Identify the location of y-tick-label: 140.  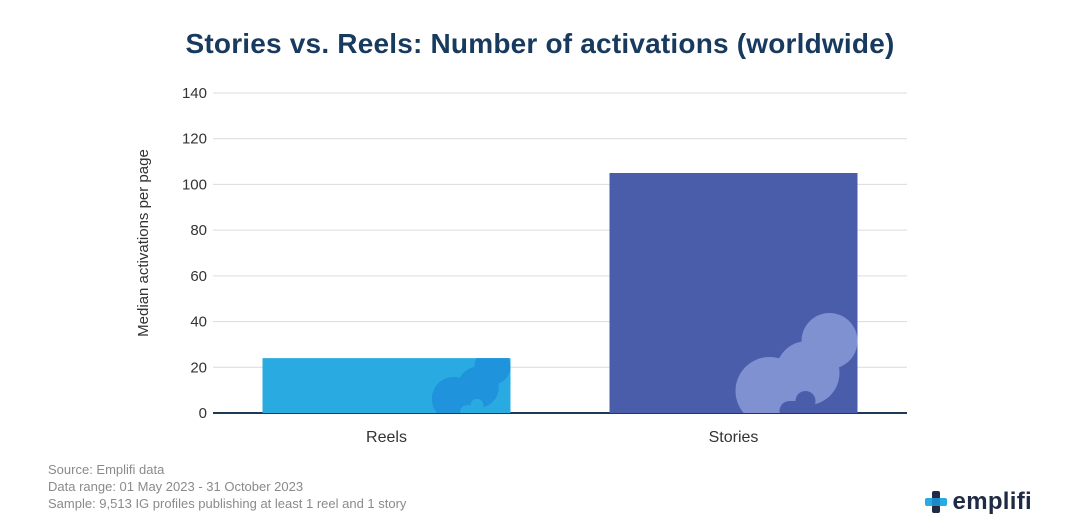
(194, 93).